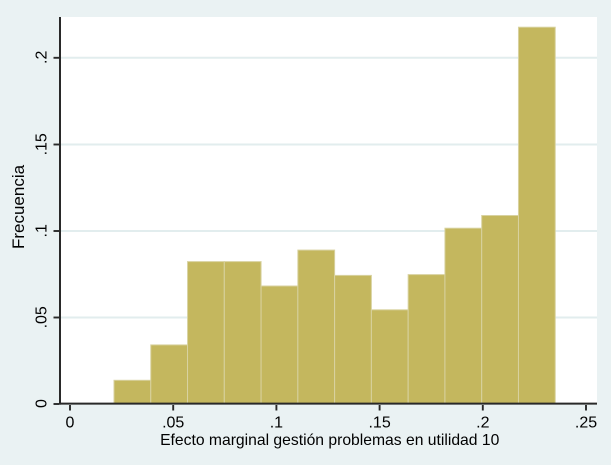 The width and height of the screenshot is (611, 465). I want to click on svg-text: Frecuencia, so click(18, 206).